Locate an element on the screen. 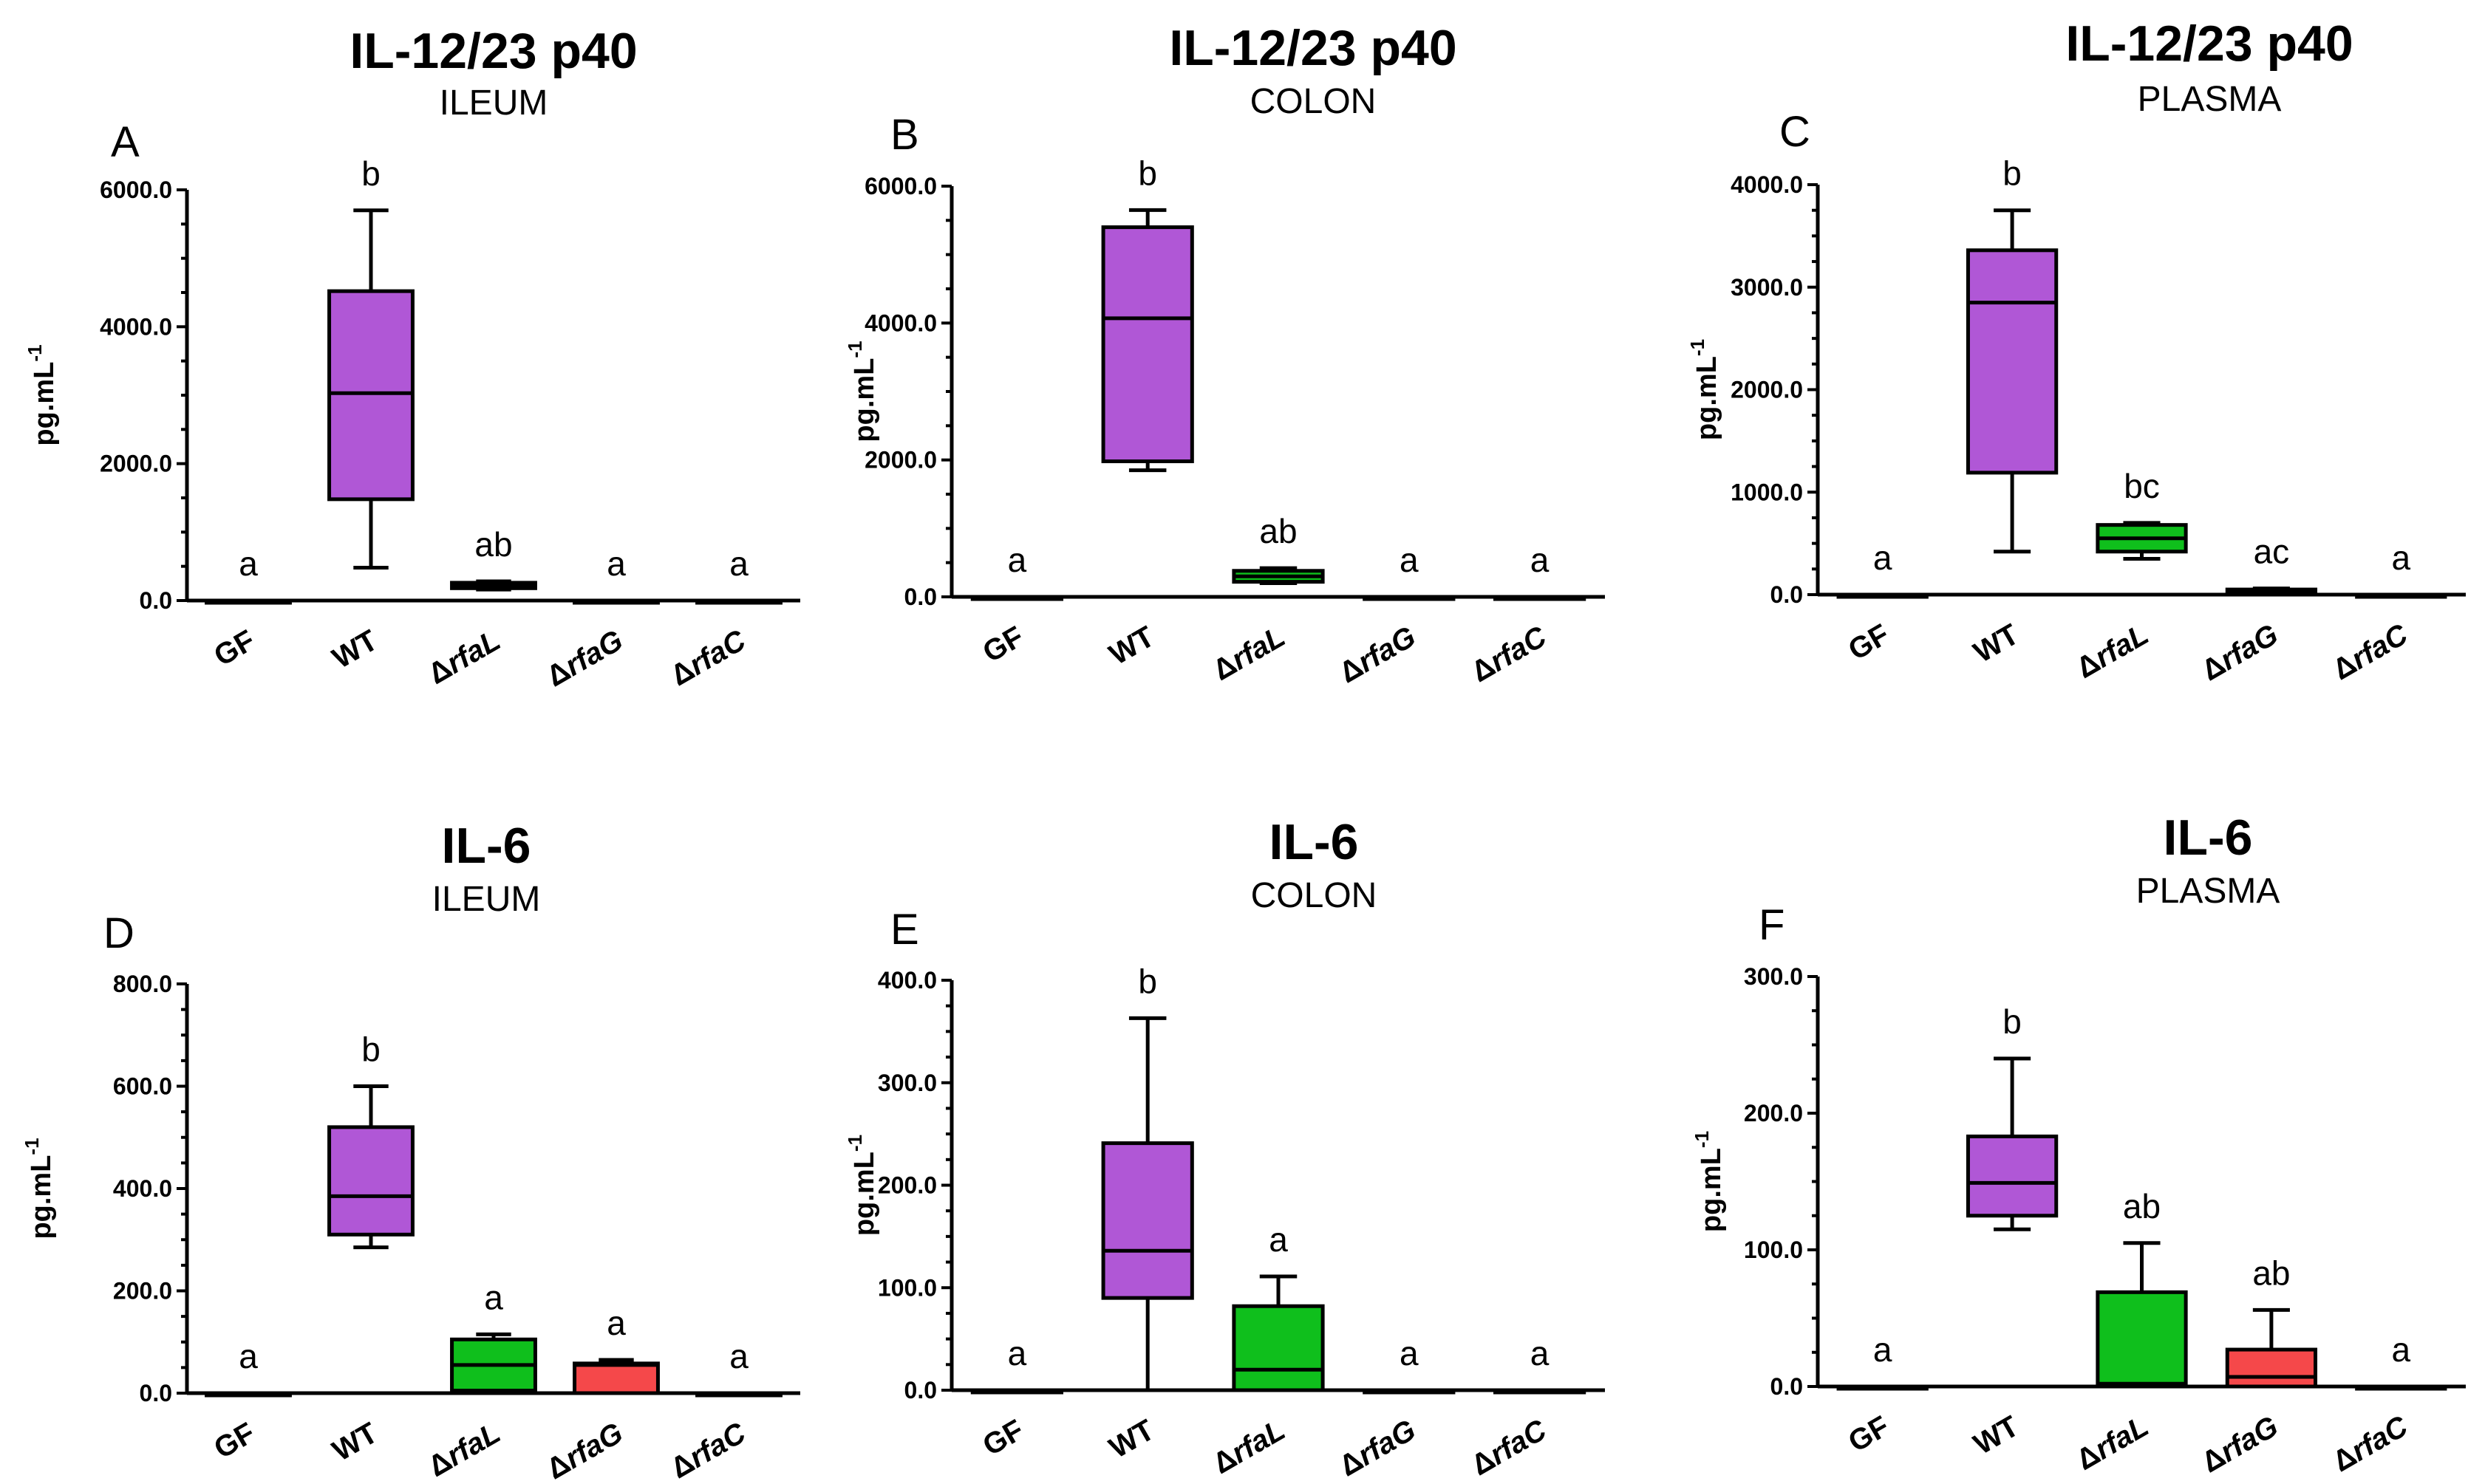 This screenshot has width=2485, height=1484. y-tick-label: 3000.0 is located at coordinates (1767, 288).